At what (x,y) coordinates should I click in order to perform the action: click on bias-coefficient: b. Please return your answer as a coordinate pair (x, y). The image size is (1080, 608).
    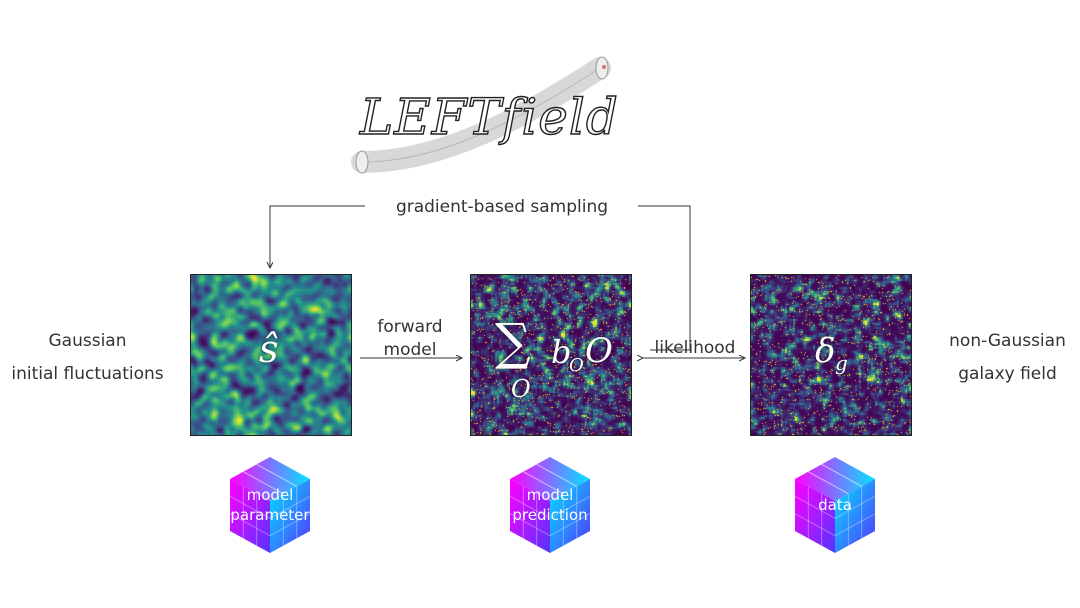
    Looking at the image, I should click on (561, 352).